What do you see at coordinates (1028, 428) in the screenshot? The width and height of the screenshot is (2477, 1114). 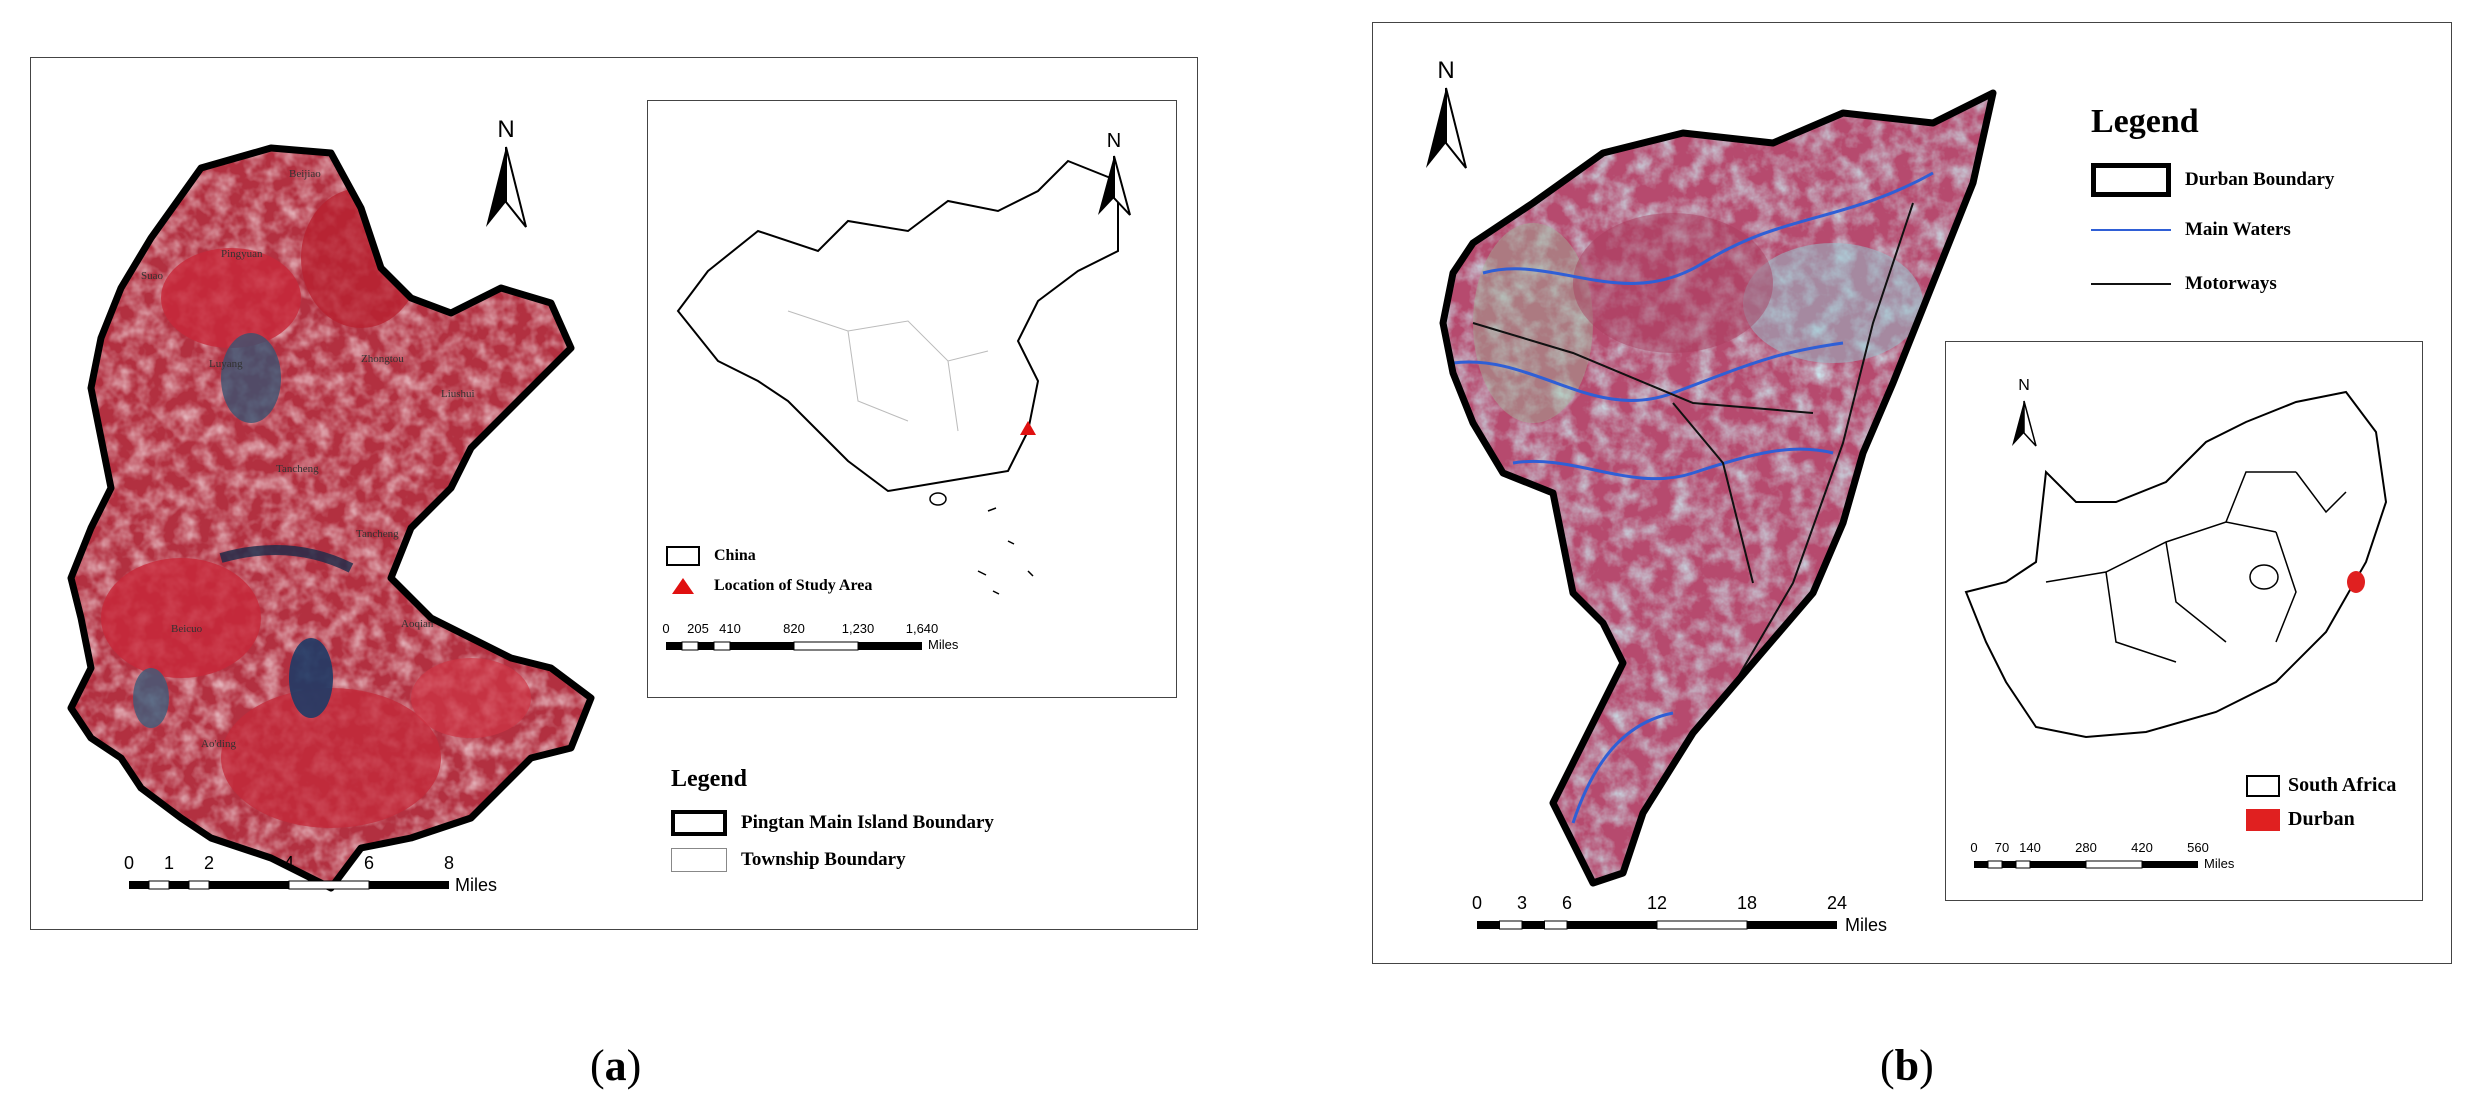 I see `study-area-marker` at bounding box center [1028, 428].